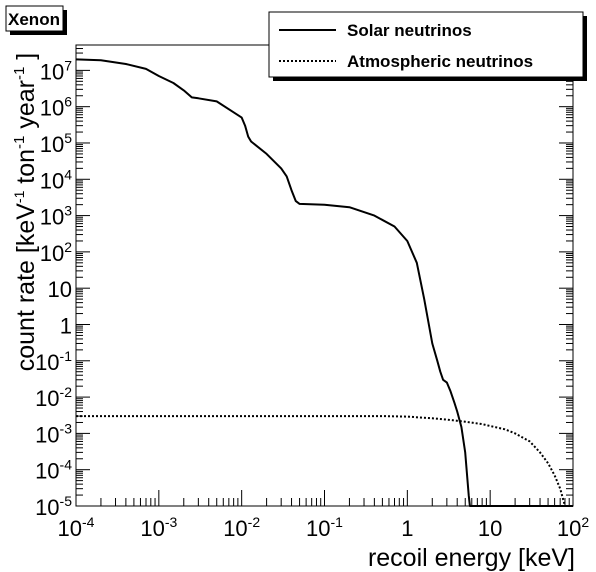 This screenshot has width=596, height=572. I want to click on x-tick-label: 10⁻¹, so click(324, 527).